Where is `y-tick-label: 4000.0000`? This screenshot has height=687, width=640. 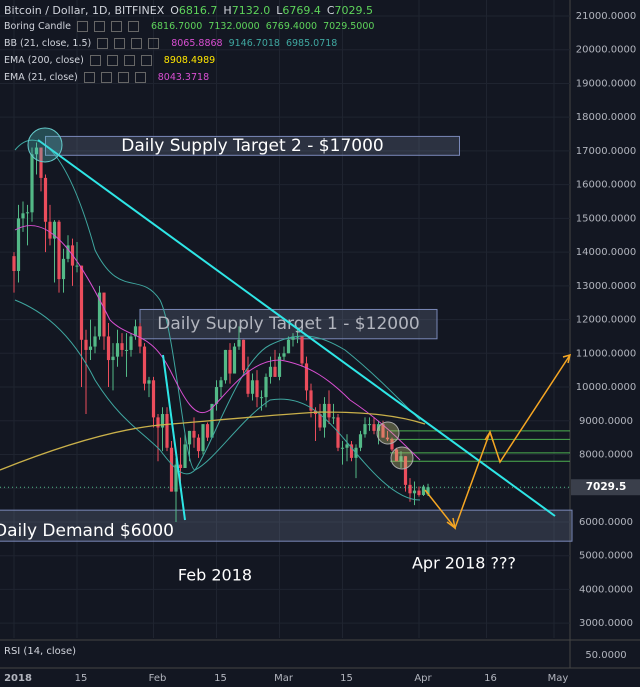 y-tick-label: 4000.0000 is located at coordinates (606, 589).